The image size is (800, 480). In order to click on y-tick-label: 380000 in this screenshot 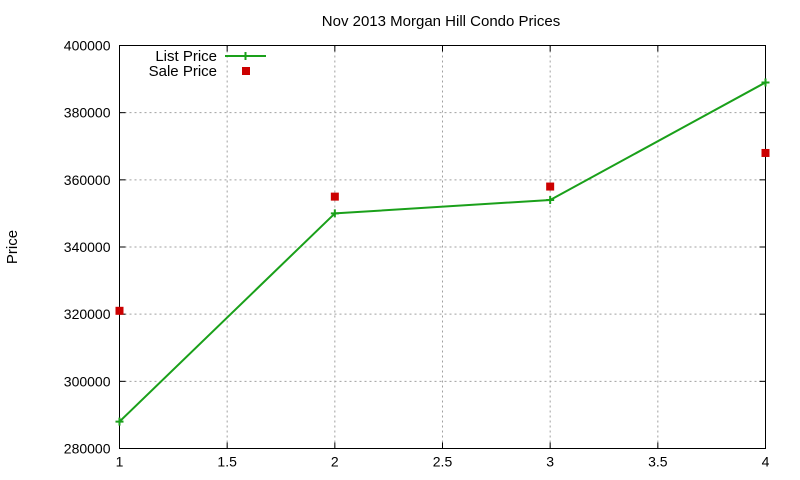, I will do `click(87, 113)`.